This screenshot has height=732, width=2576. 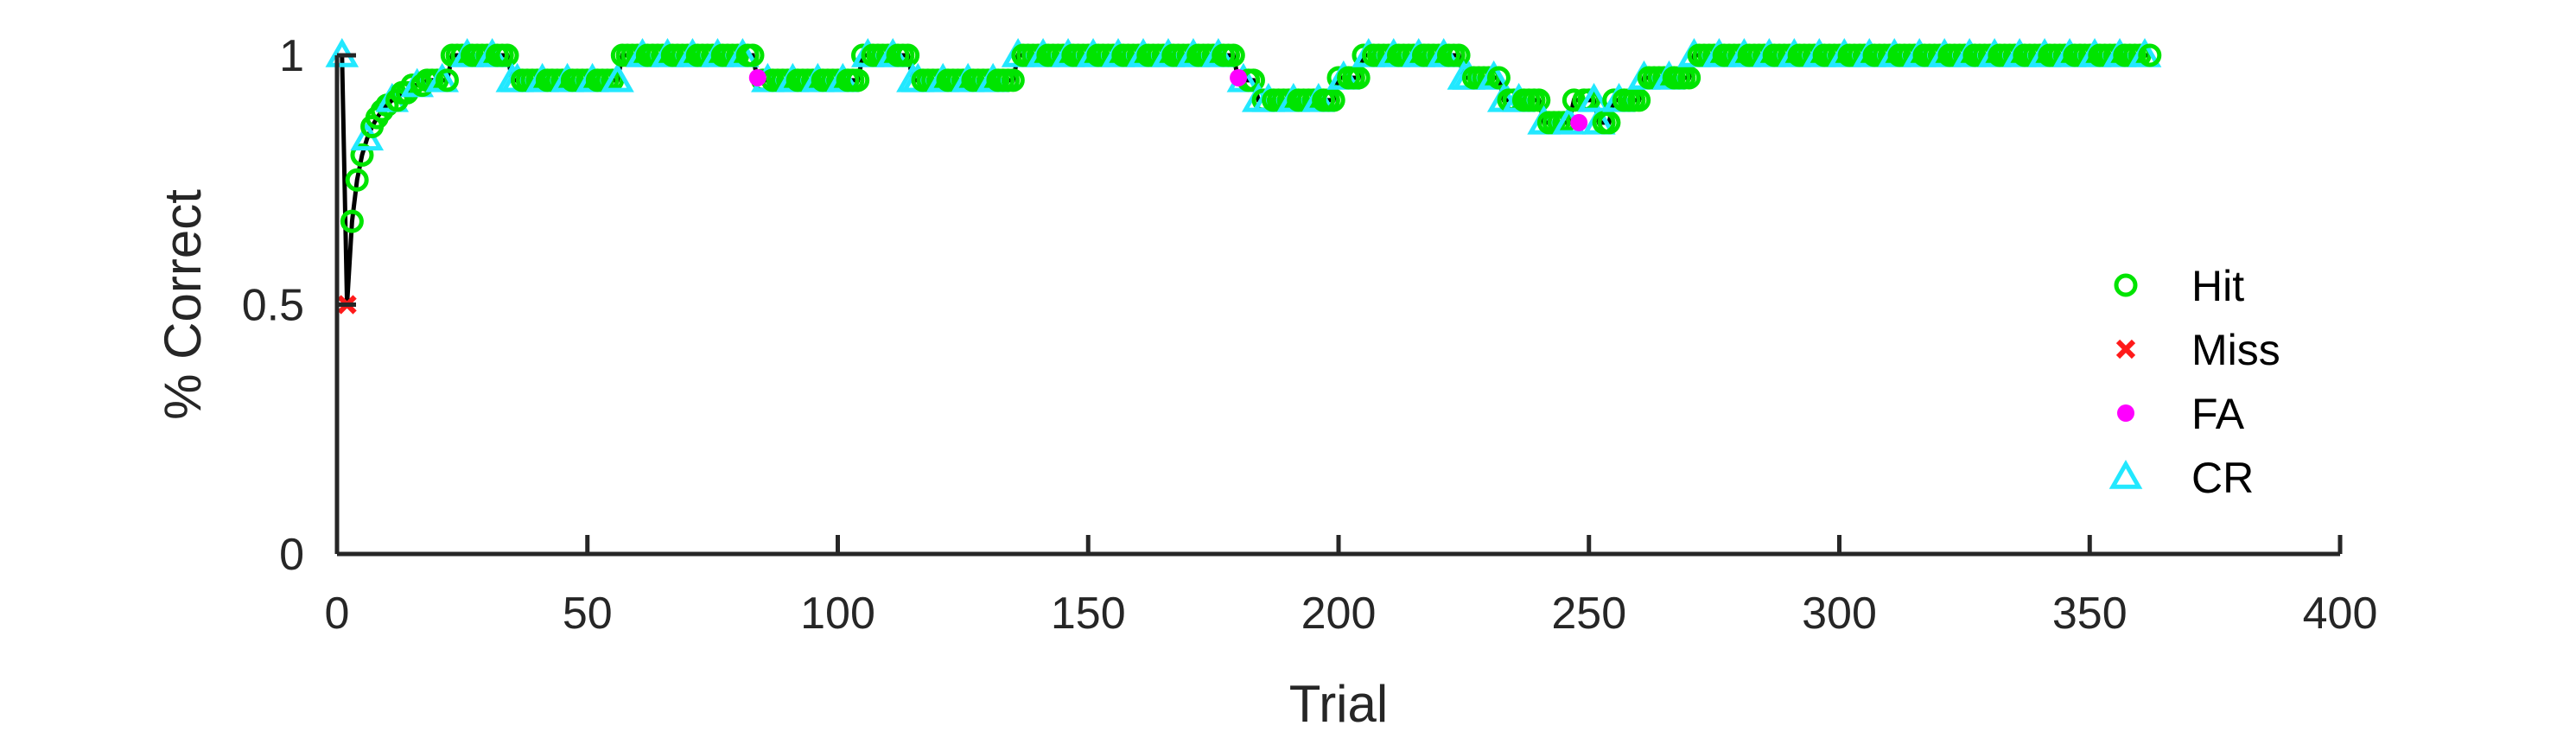 I want to click on x-axis-title: Trial, so click(x=1338, y=703).